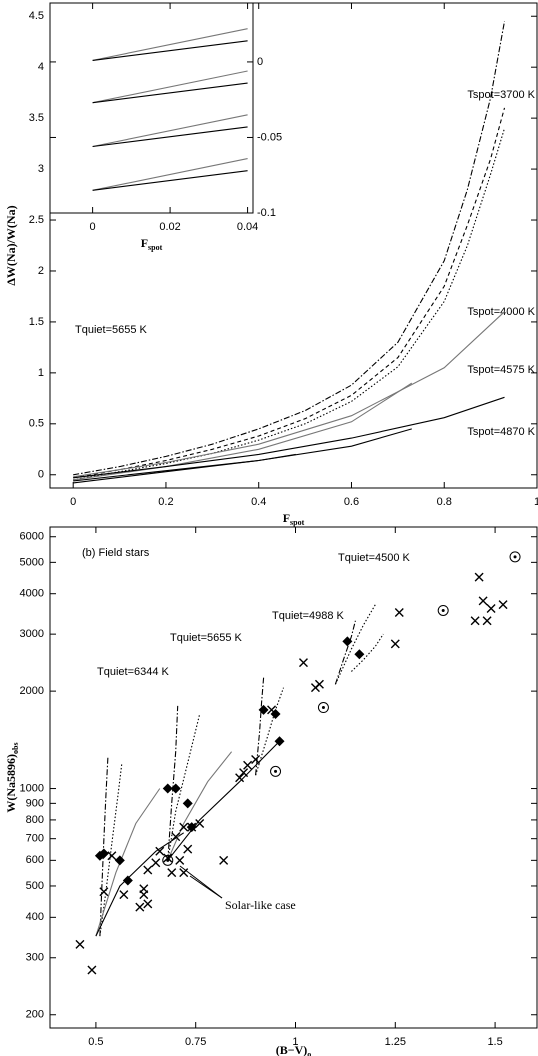 This screenshot has height=1056, width=538. What do you see at coordinates (501, 370) in the screenshot?
I see `annotation: Tspot=4575 K` at bounding box center [501, 370].